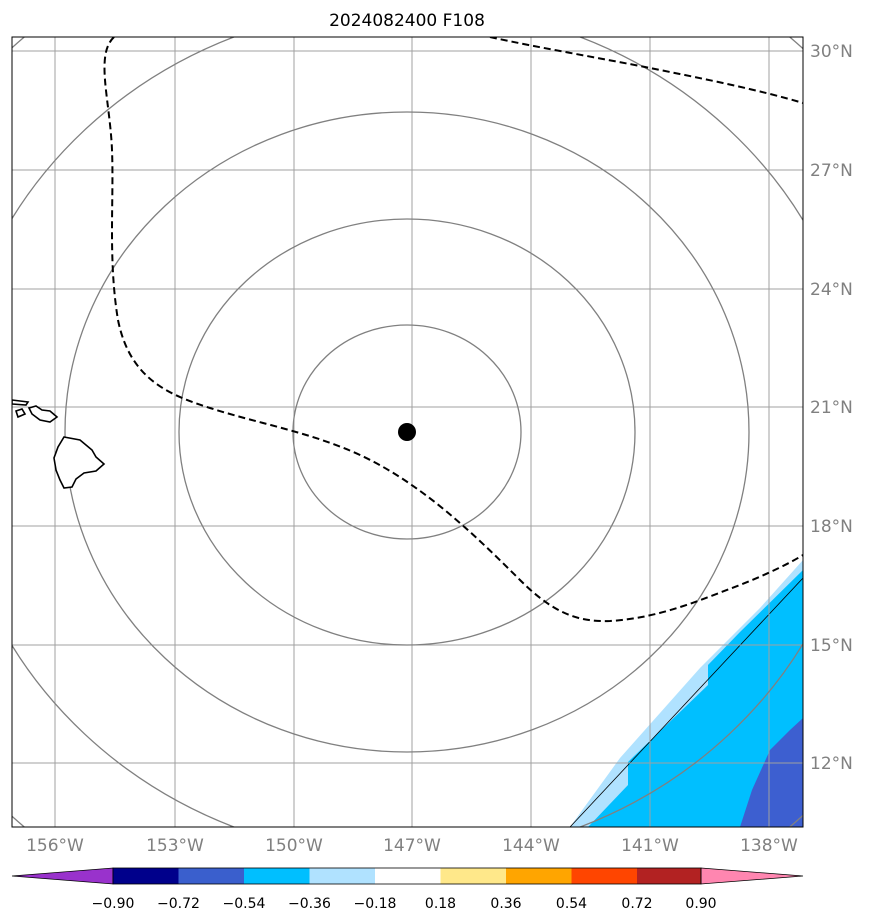  Describe the element at coordinates (20, 413) in the screenshot. I see `island-niihau` at that location.